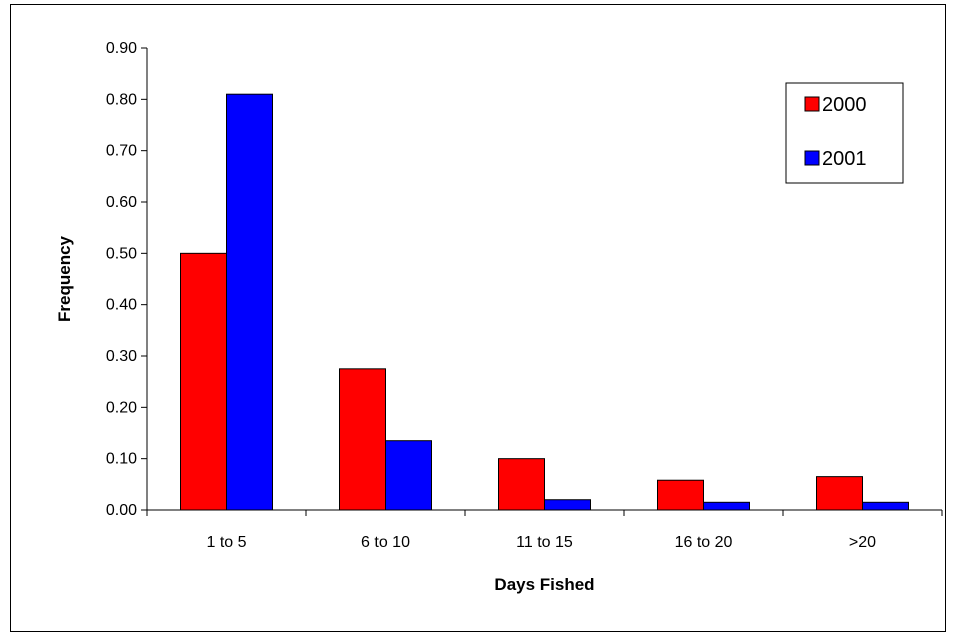 Image resolution: width=958 pixels, height=638 pixels. Describe the element at coordinates (126, 279) in the screenshot. I see `y-axis-ticks: 0.00 0.10 0.20 0.30 0.40 0.50 0.60 0.70 0.80 0.90` at that location.